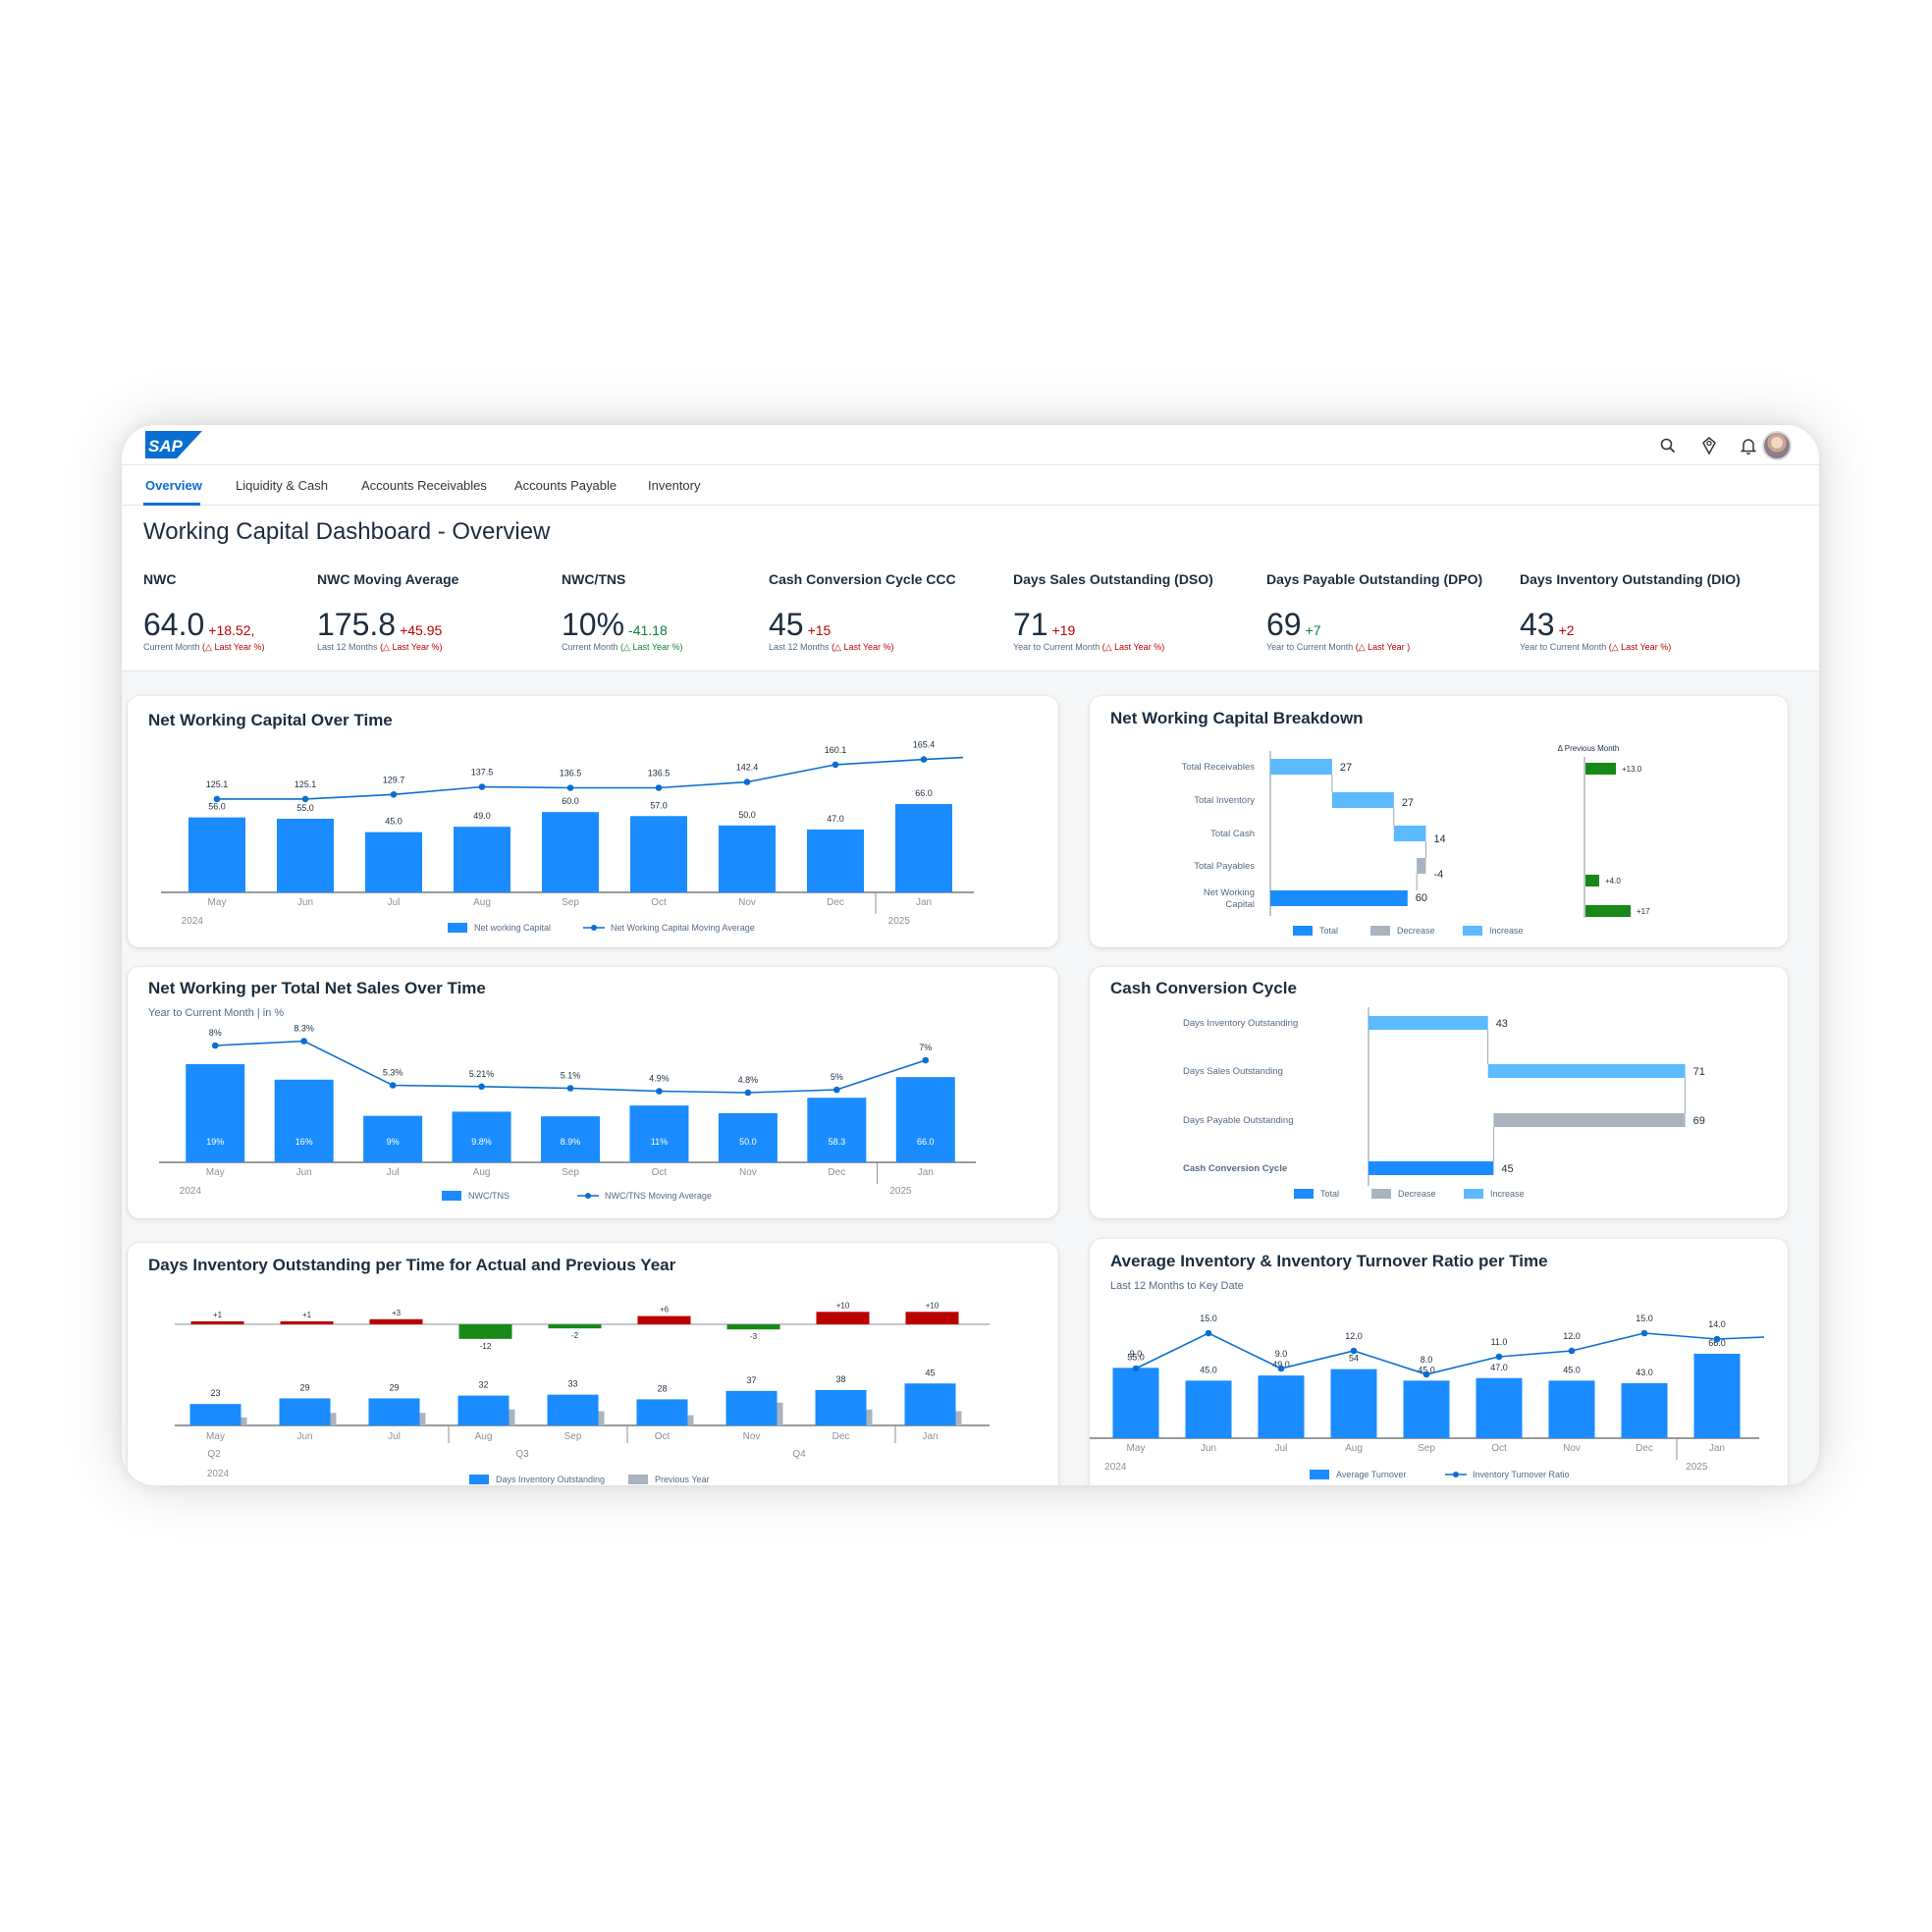  I want to click on kpi-compare: (△ Last Year ), so click(1383, 647).